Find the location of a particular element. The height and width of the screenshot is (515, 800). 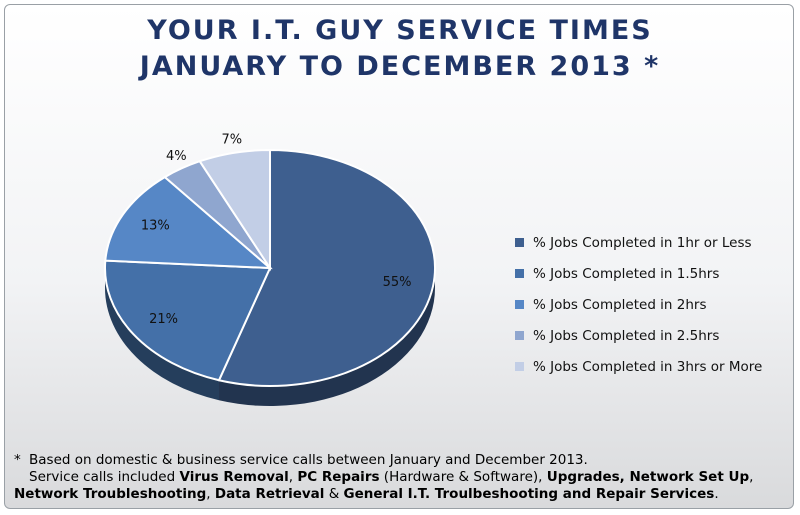

pie-label-4: 7% is located at coordinates (231, 139).